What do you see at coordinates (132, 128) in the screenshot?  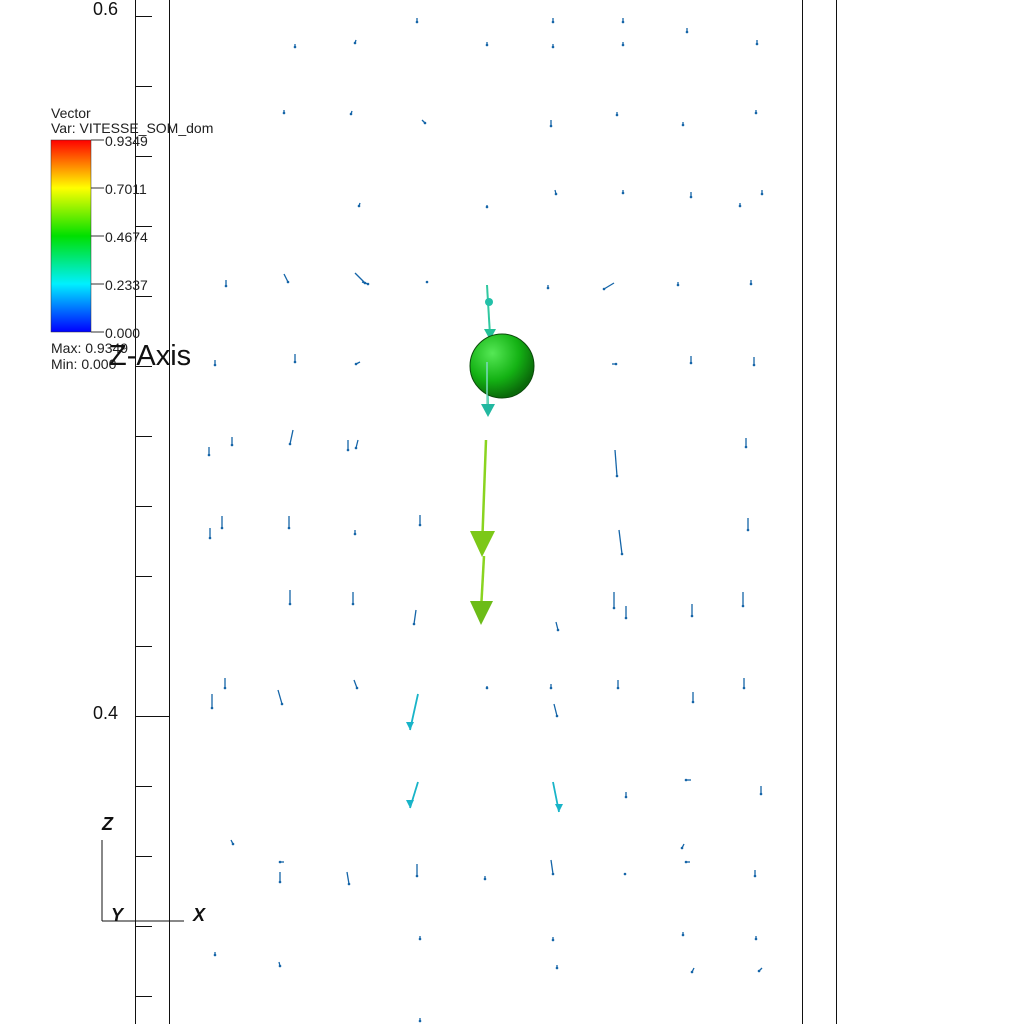 I see `legend-variable: Var: VITESSE_SOM_dom` at bounding box center [132, 128].